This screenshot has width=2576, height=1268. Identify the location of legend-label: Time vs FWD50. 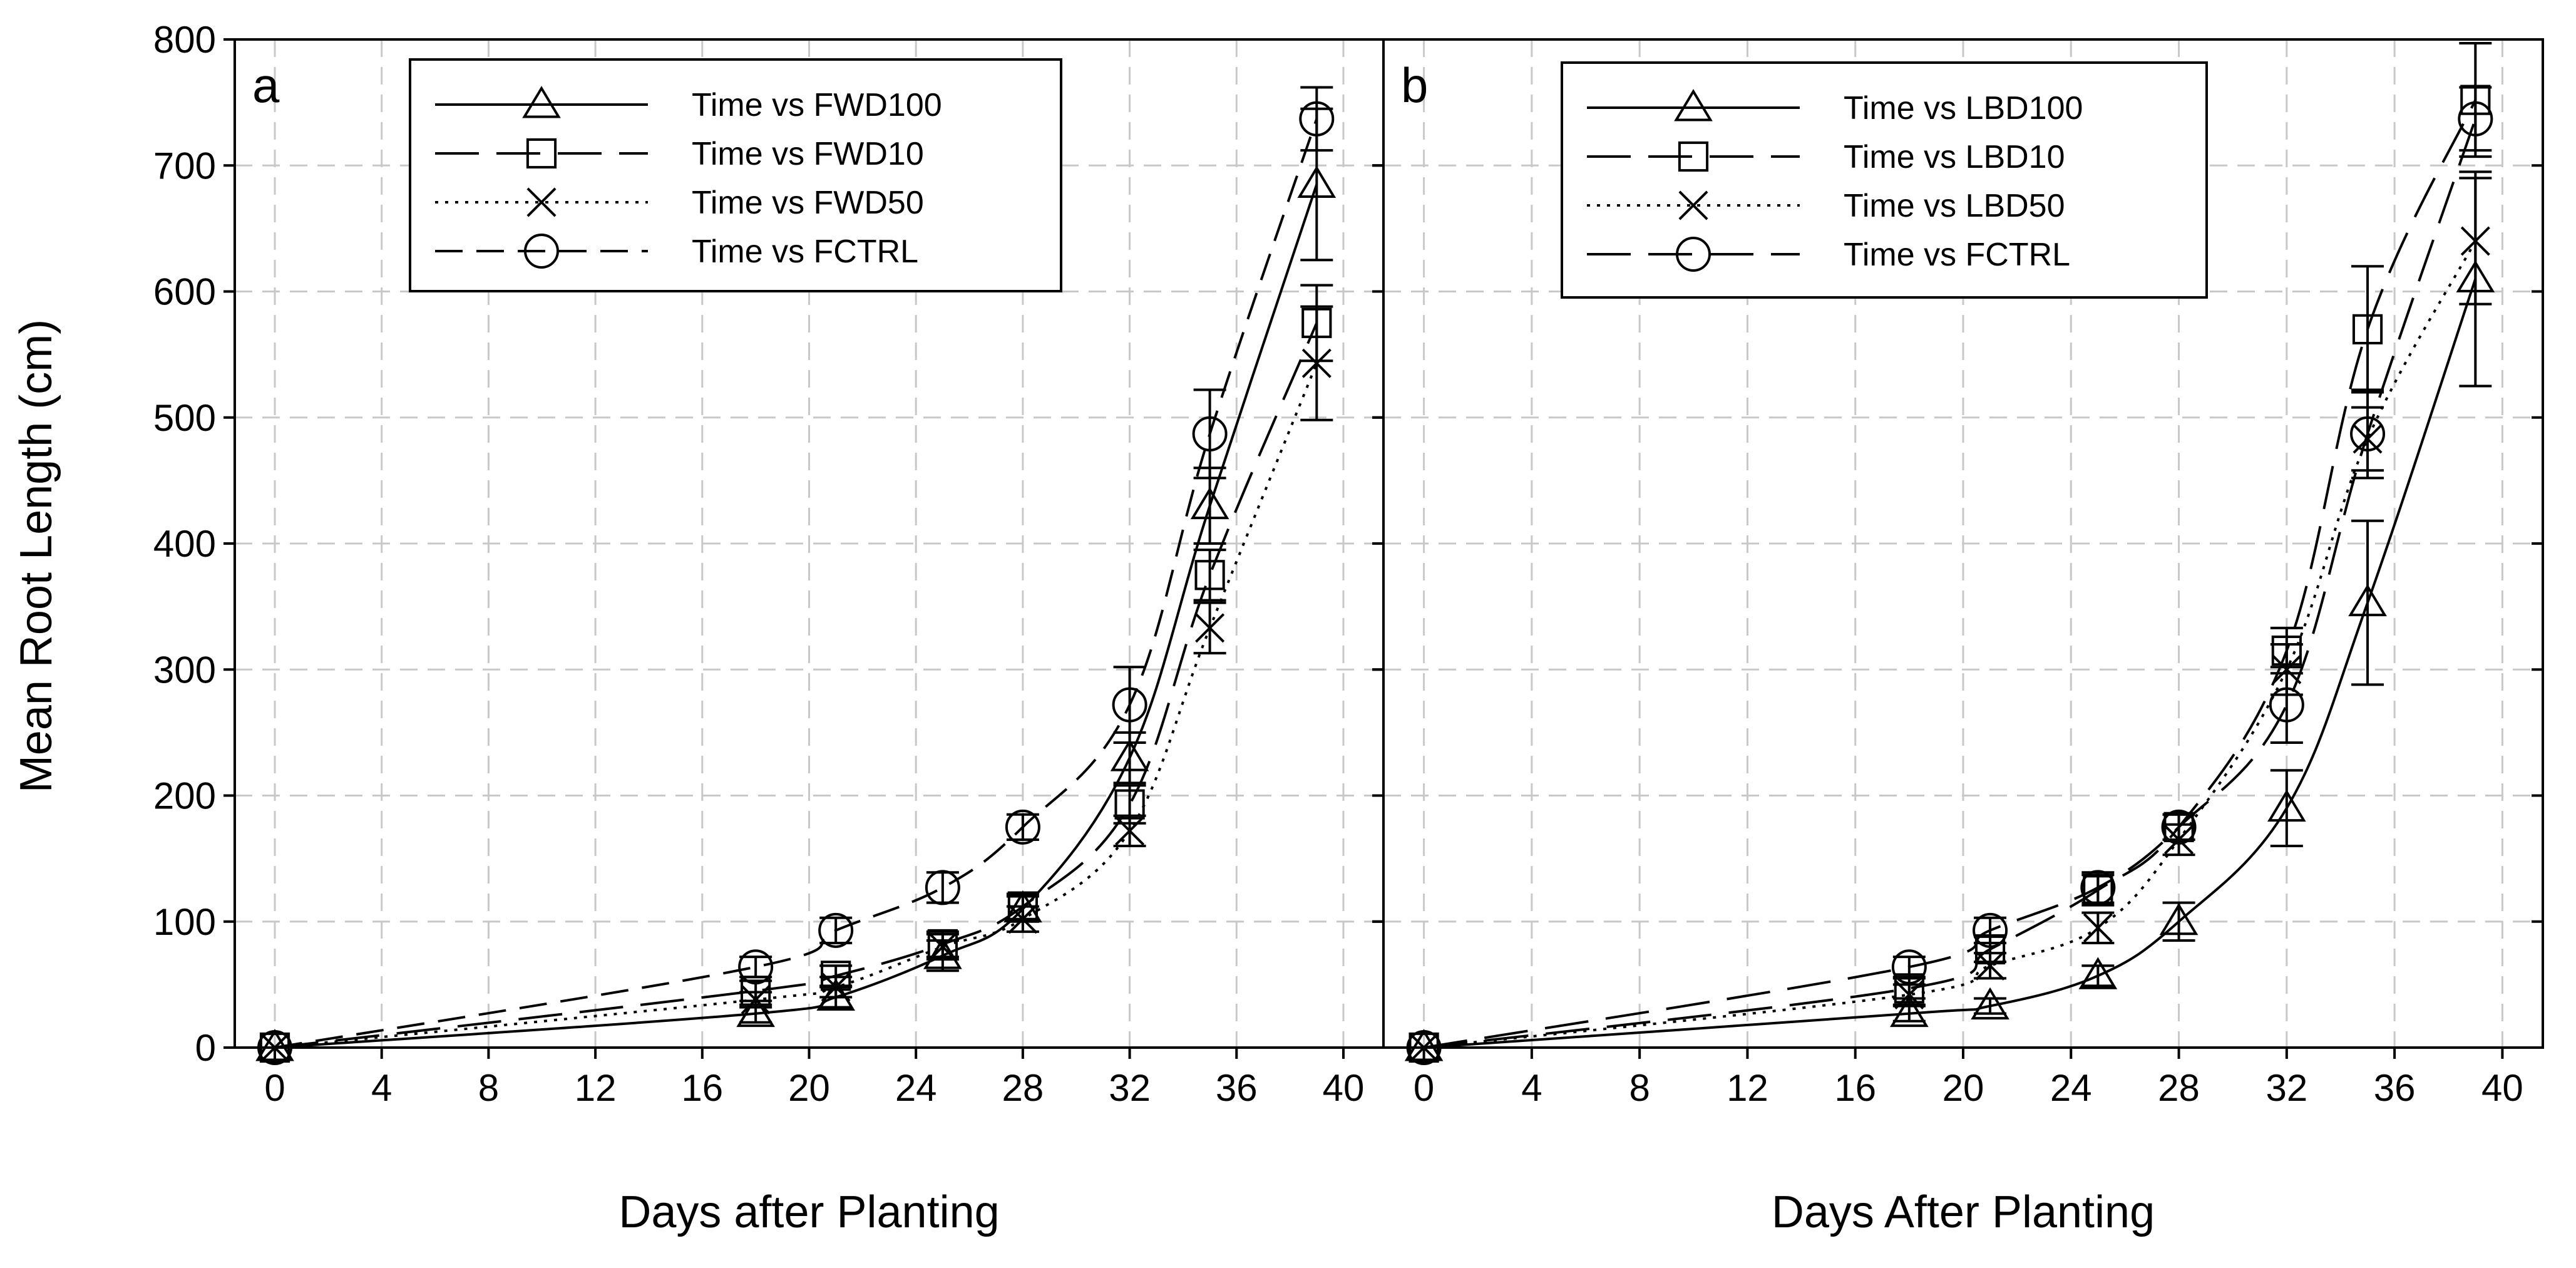
(808, 203).